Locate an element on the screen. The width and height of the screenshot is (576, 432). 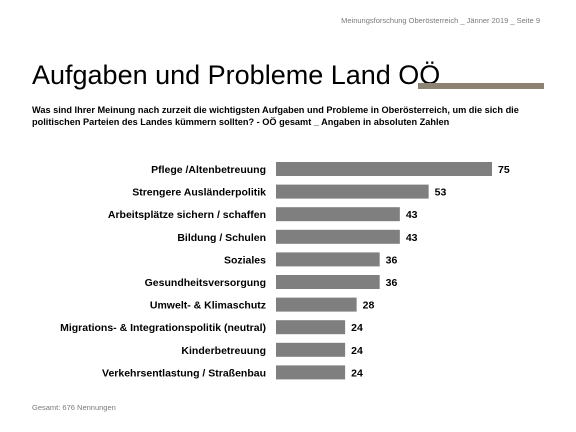
footer-total: Gesamt: 676 Nennungen is located at coordinates (74, 407).